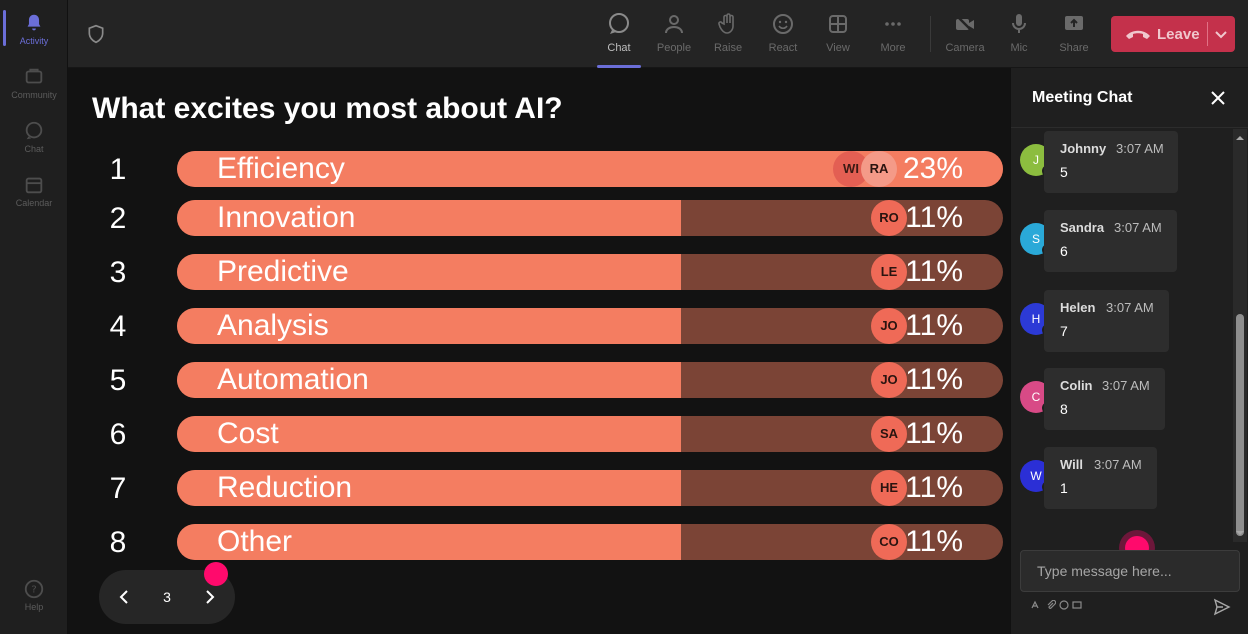 Image resolution: width=1248 pixels, height=634 pixels. I want to click on chat-message: Helen 3:07 AM 7, so click(1106, 321).